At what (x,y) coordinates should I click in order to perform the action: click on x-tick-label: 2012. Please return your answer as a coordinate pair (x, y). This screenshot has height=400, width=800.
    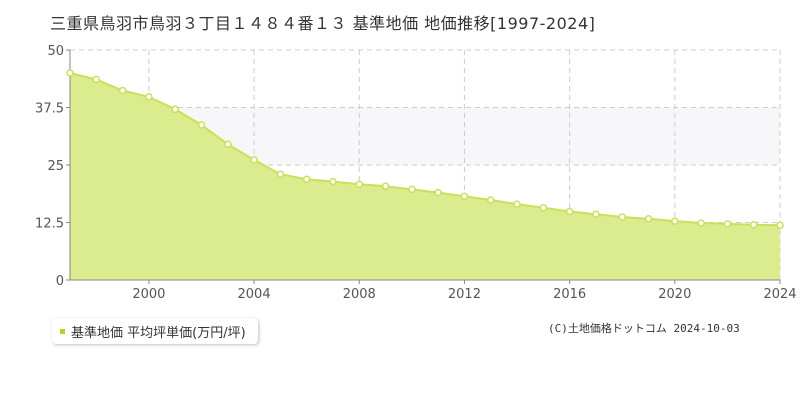
    Looking at the image, I should click on (464, 294).